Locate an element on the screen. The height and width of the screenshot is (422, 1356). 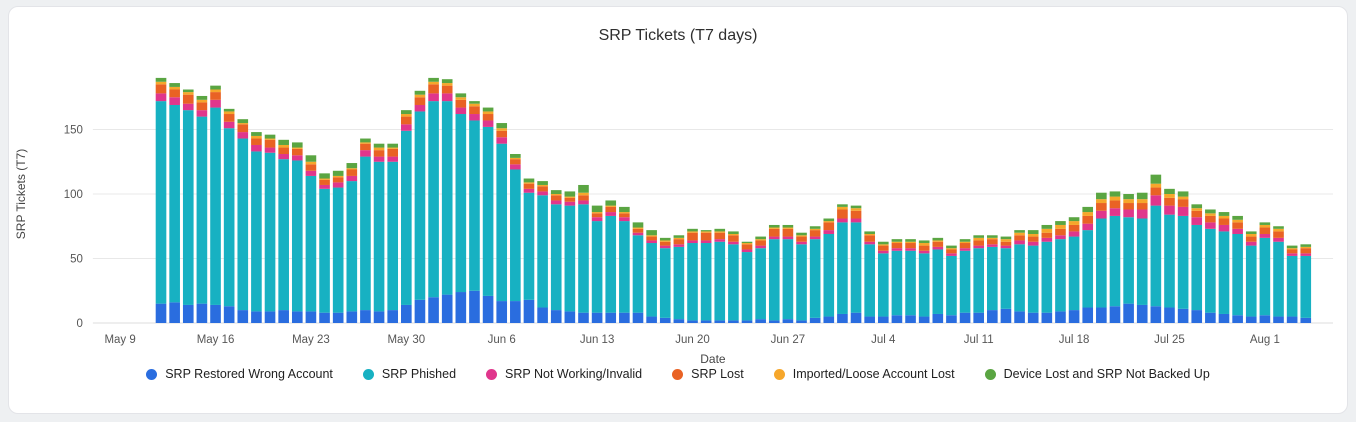
svg-text: May 23 is located at coordinates (311, 340).